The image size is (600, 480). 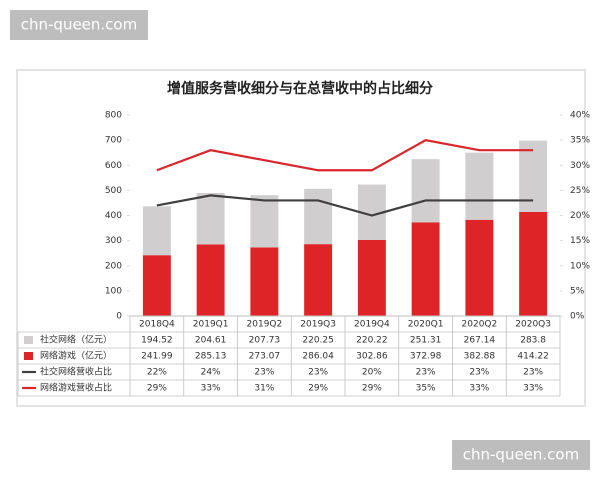 I want to click on y-tick-label: 800, so click(x=113, y=116).